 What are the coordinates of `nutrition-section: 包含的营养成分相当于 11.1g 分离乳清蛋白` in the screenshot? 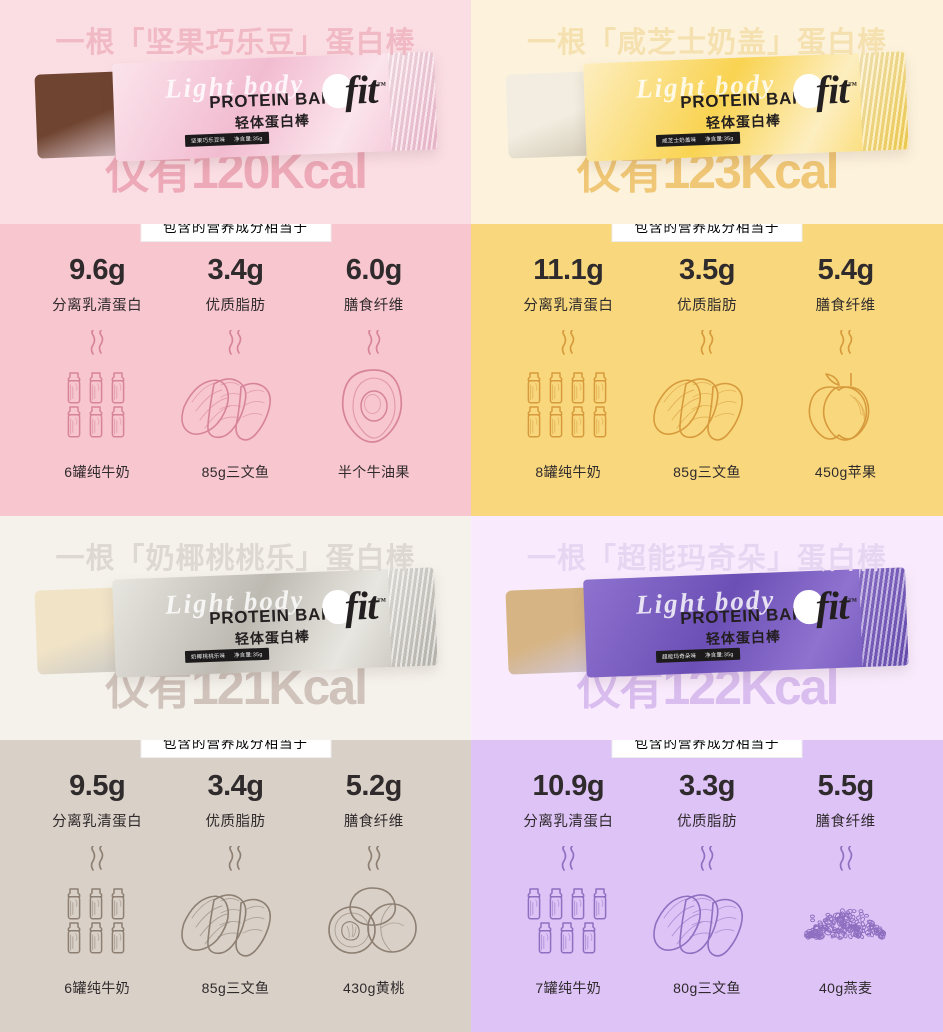 It's located at (707, 370).